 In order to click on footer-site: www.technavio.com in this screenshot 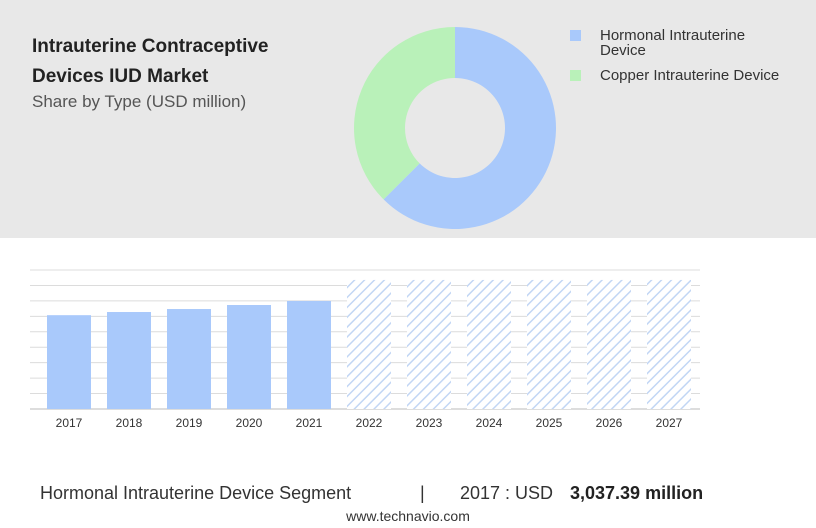, I will do `click(408, 516)`.